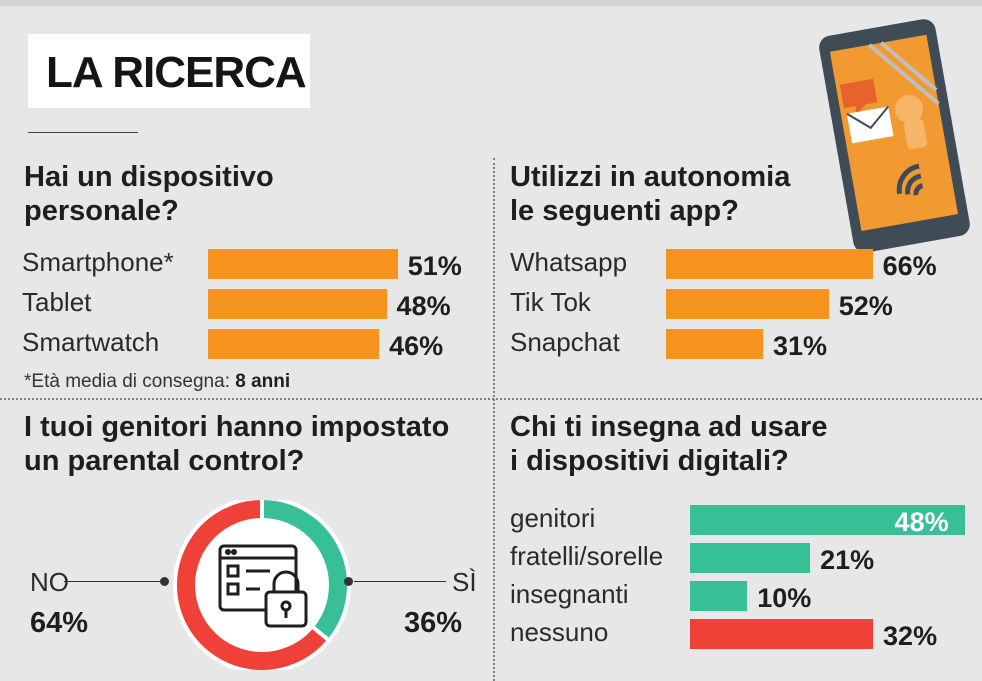 This screenshot has height=681, width=982. What do you see at coordinates (624, 211) in the screenshot?
I see `apps-question-line2: le seguenti app?` at bounding box center [624, 211].